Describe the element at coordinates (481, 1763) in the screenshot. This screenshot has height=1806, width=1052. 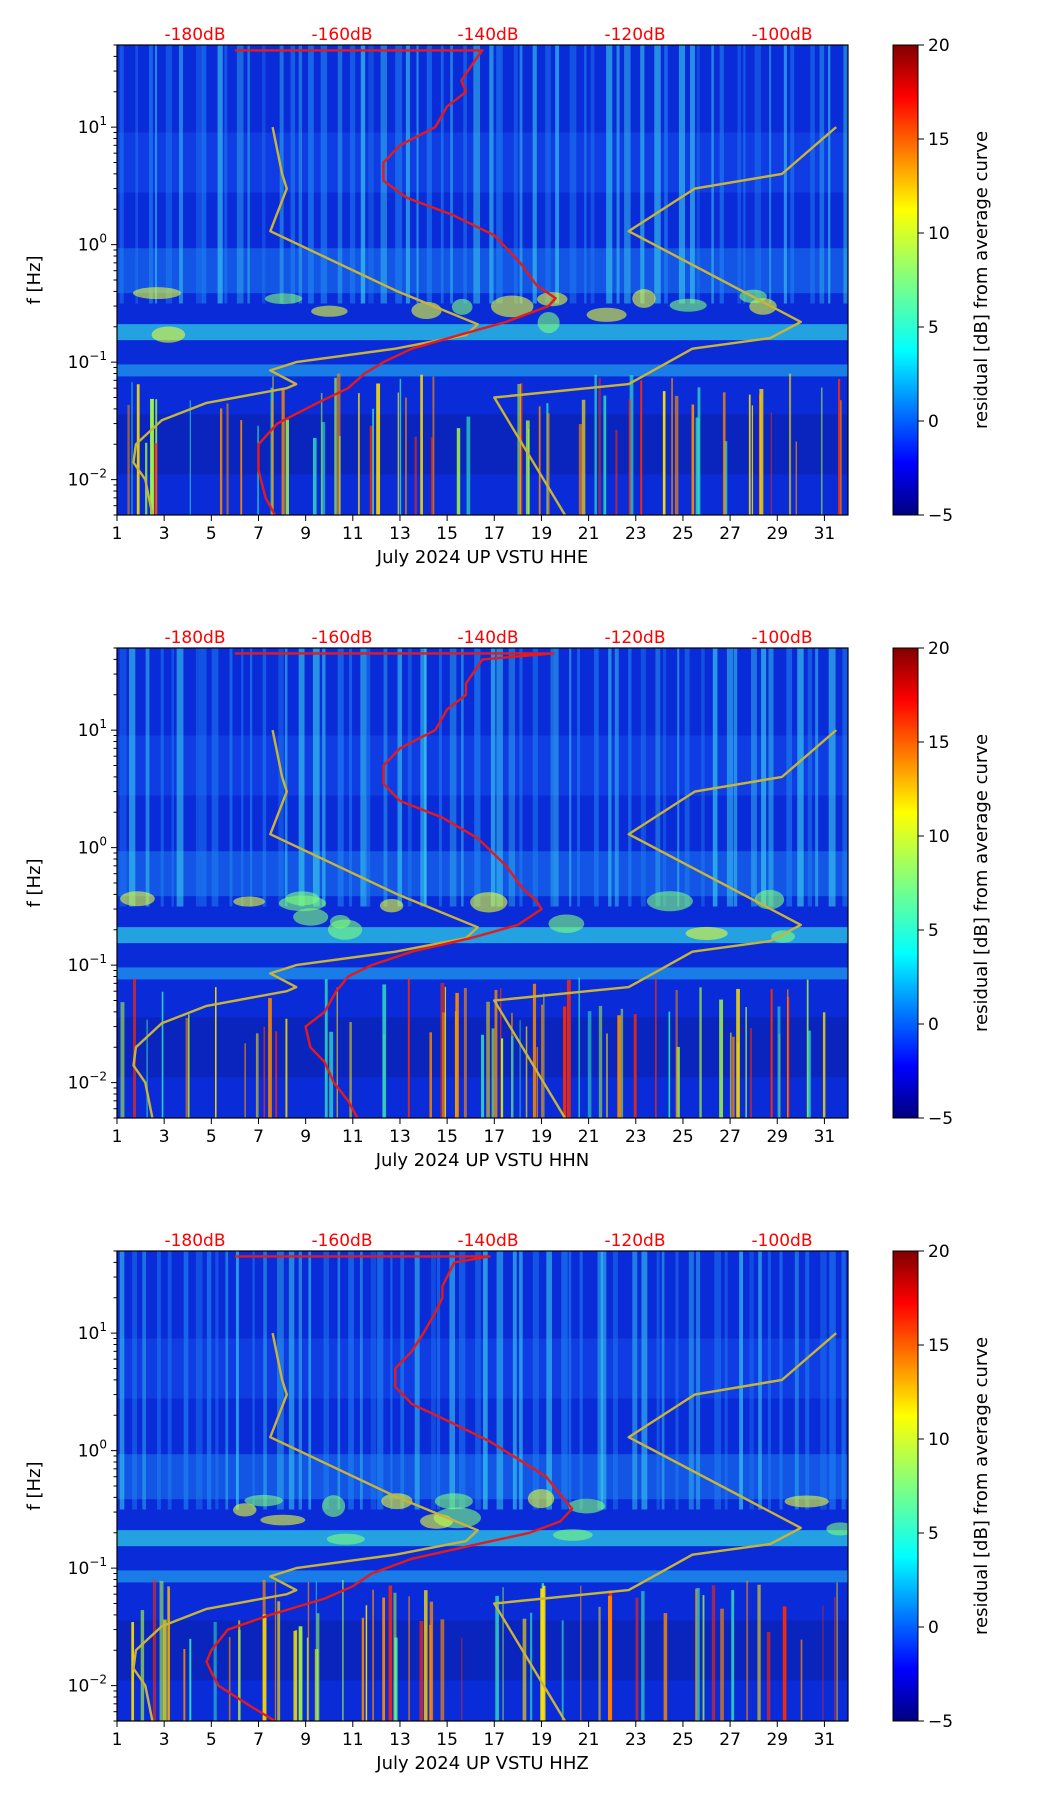
I see `x-axis-label: July 2024 UP VSTU HHZ` at that location.